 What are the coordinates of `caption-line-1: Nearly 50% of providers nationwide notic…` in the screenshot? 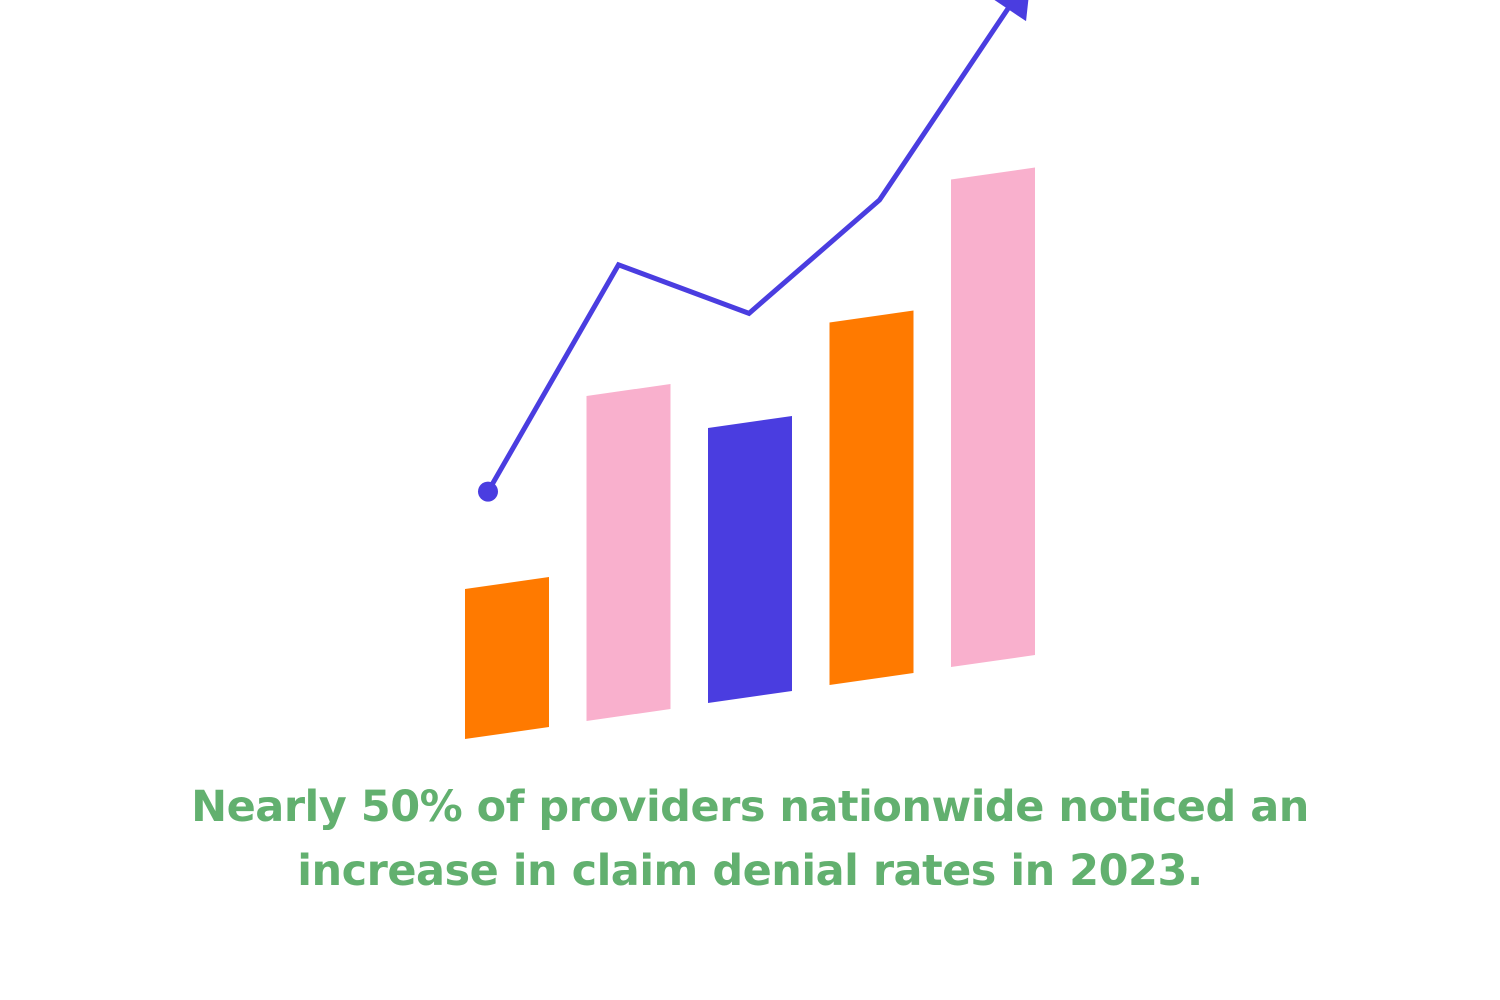 It's located at (750, 807).